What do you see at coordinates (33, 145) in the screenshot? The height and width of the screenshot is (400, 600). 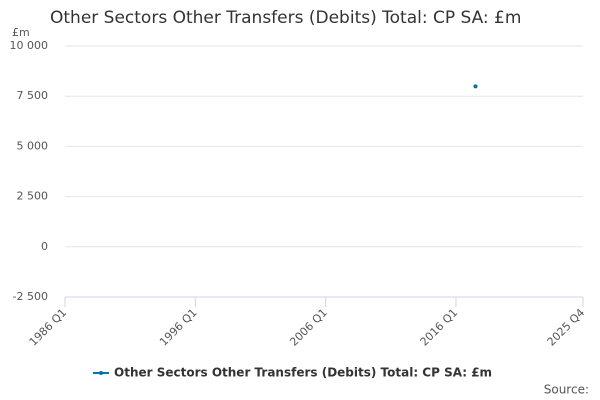 I see `y-tick-label: 5 000` at bounding box center [33, 145].